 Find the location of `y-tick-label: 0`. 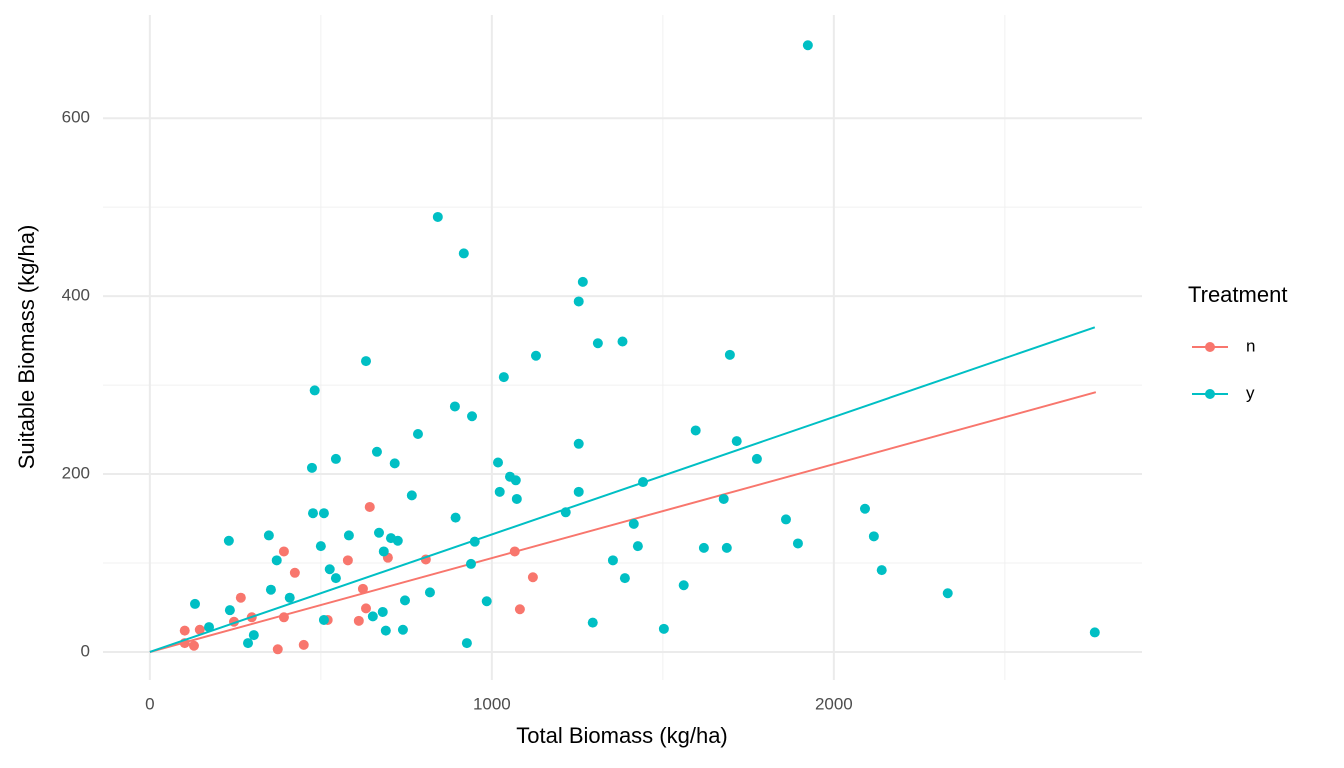

y-tick-label: 0 is located at coordinates (85, 650).